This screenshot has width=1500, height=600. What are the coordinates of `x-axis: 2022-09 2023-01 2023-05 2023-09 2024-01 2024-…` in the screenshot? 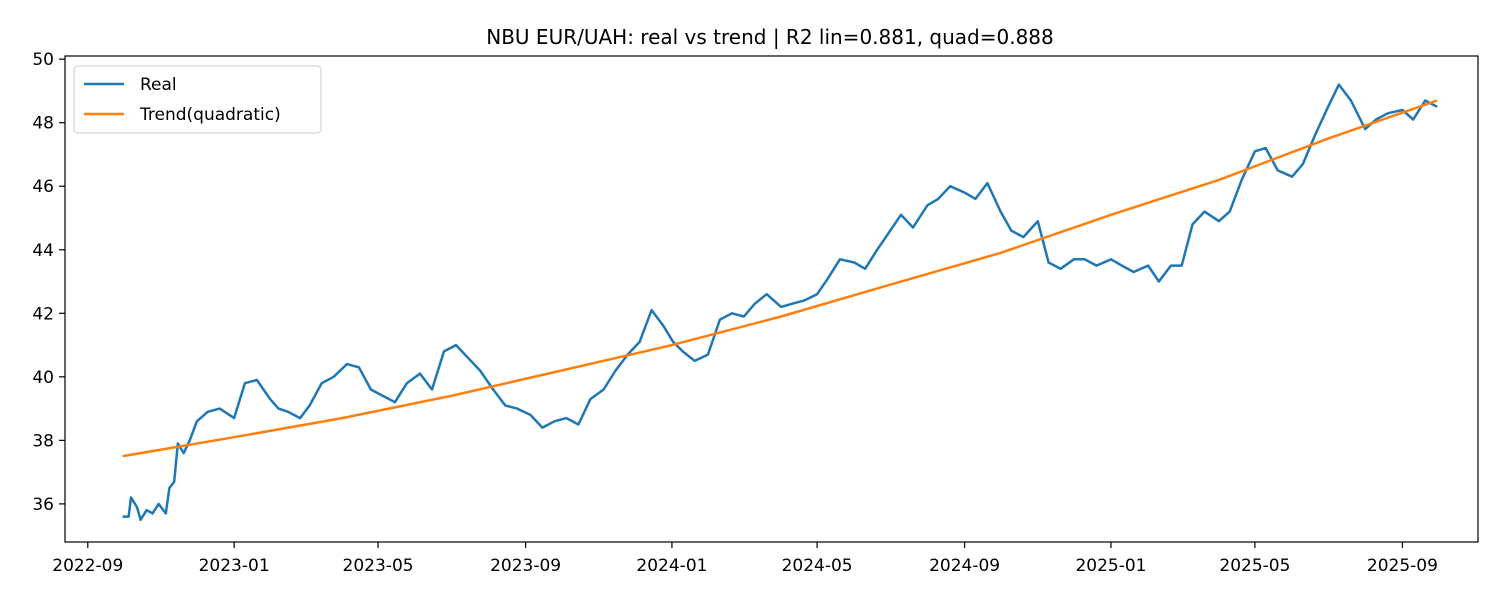 It's located at (745, 559).